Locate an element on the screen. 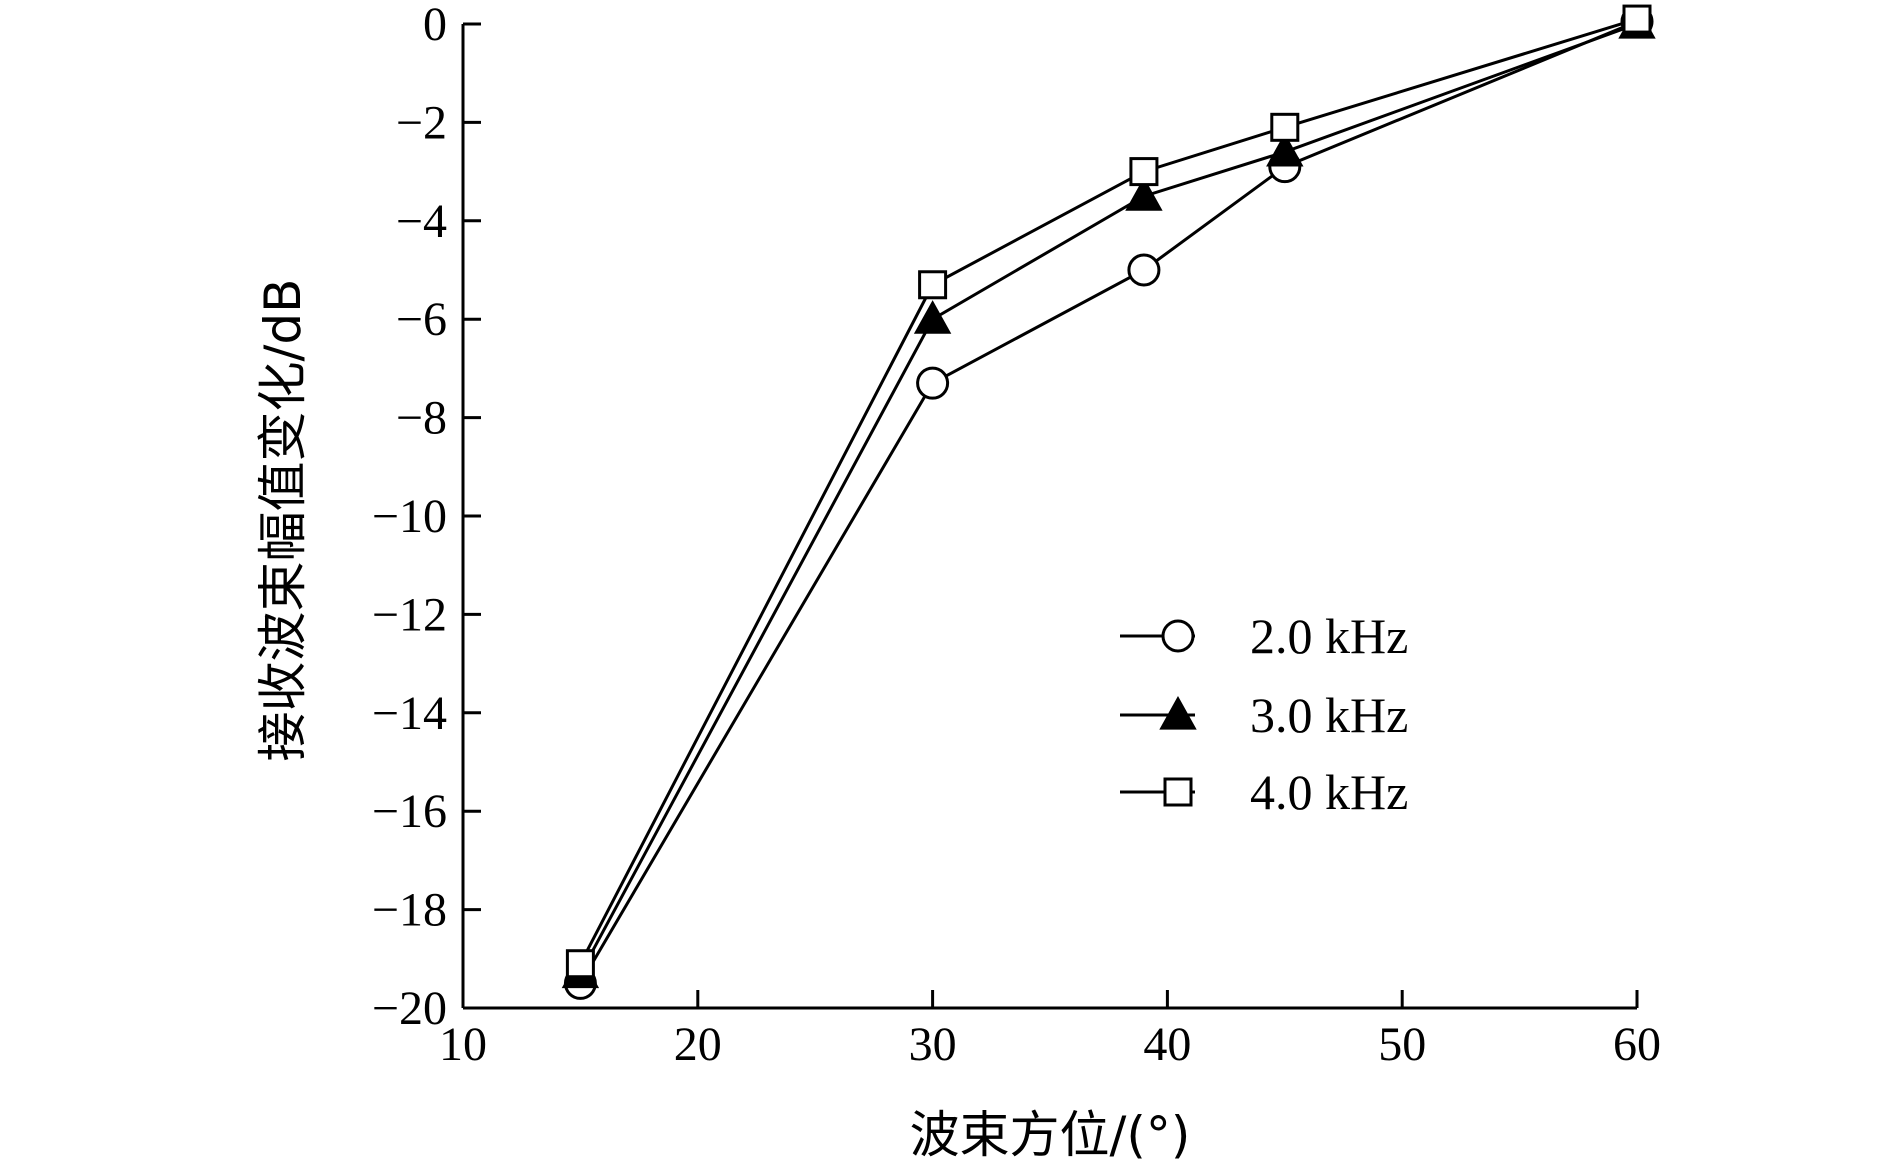 The width and height of the screenshot is (1889, 1162). y-tick-label: −20 is located at coordinates (409, 1008).